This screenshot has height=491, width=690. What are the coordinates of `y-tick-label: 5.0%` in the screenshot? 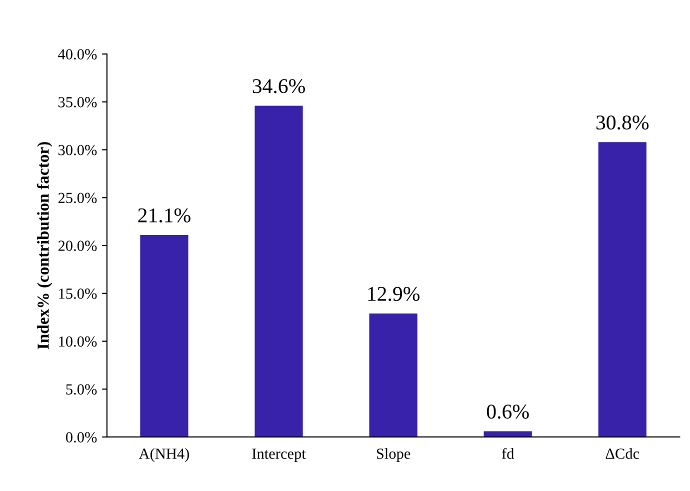 It's located at (81, 389).